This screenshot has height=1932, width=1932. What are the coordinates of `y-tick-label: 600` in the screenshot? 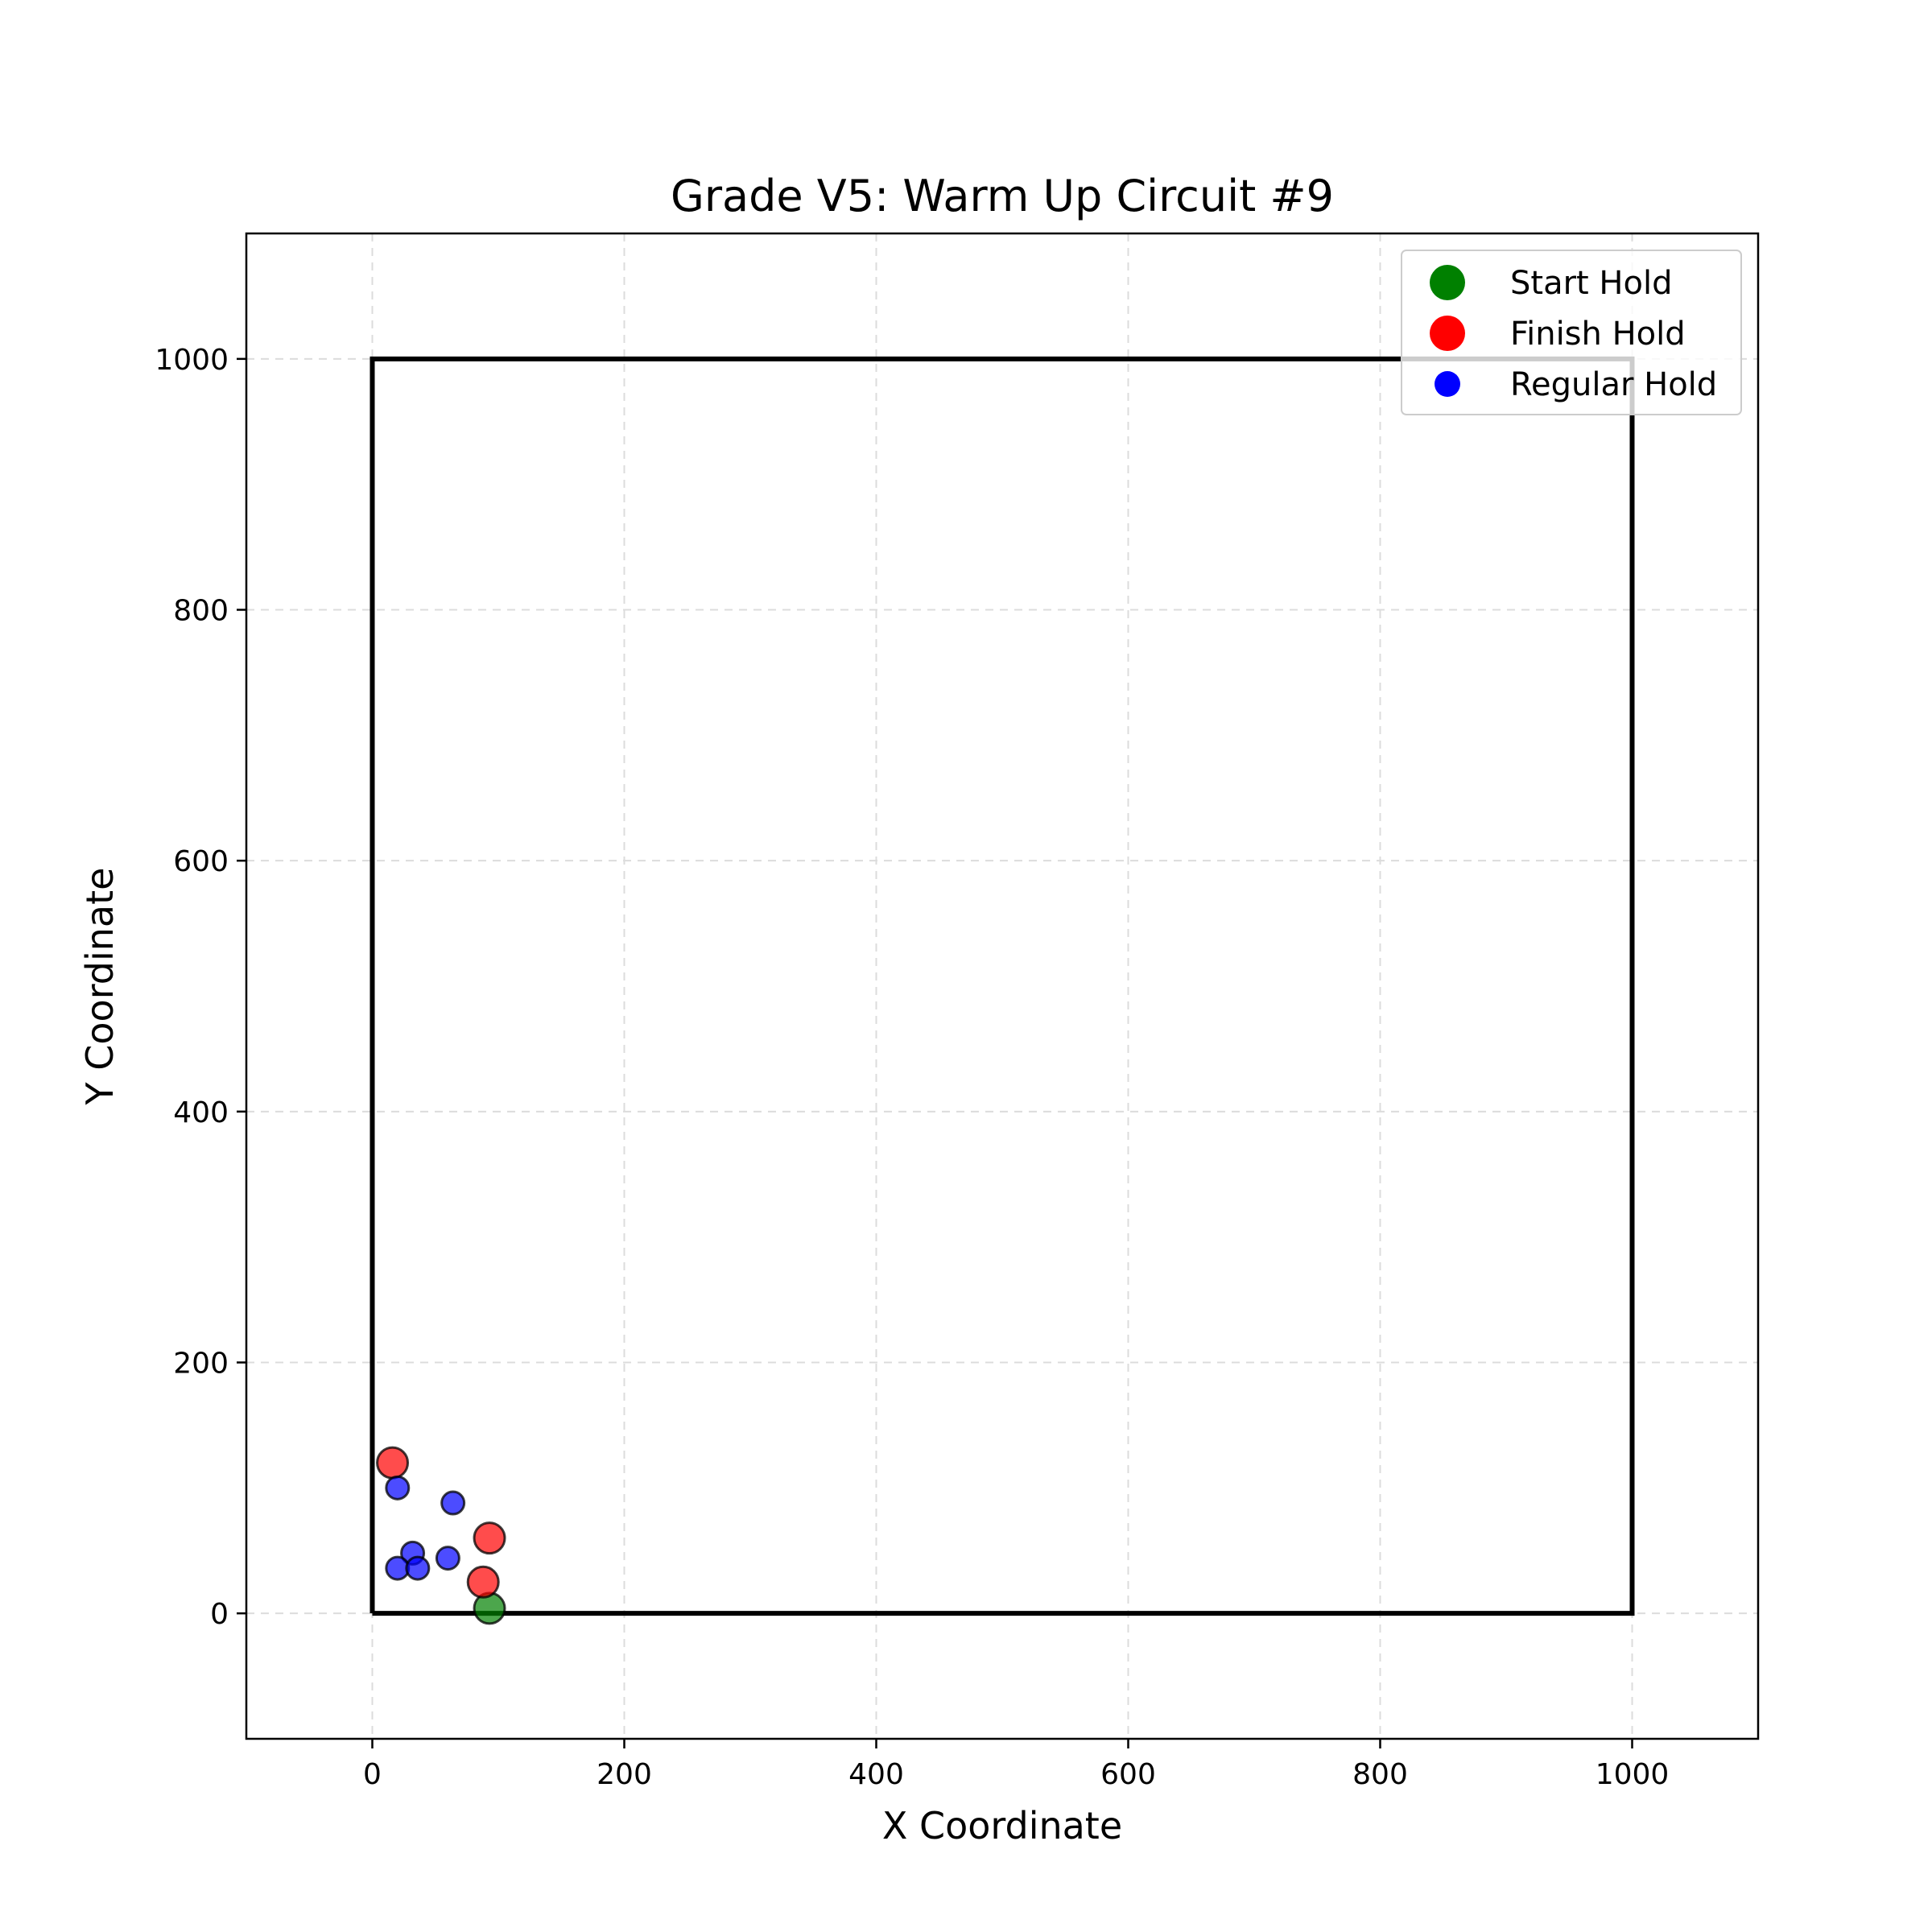 It's located at (201, 861).